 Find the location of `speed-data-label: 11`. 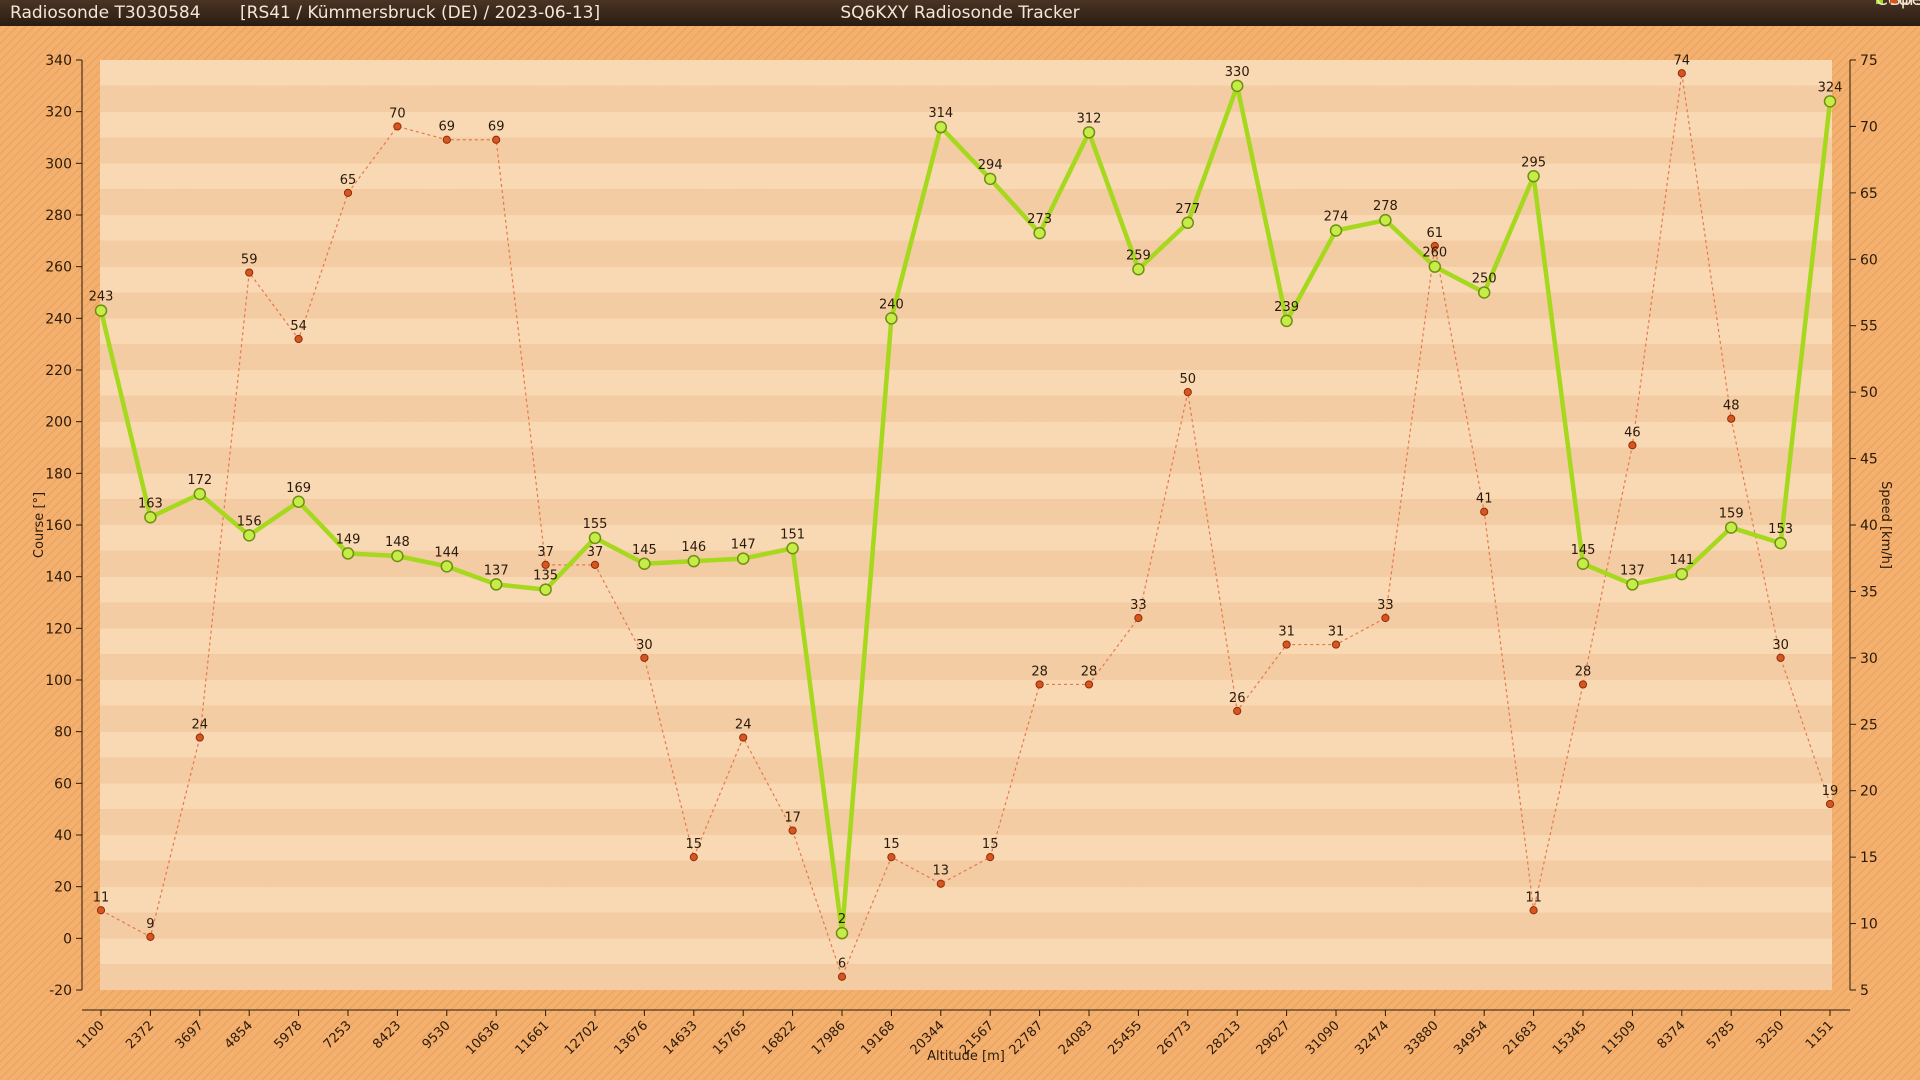

speed-data-label: 11 is located at coordinates (101, 897).